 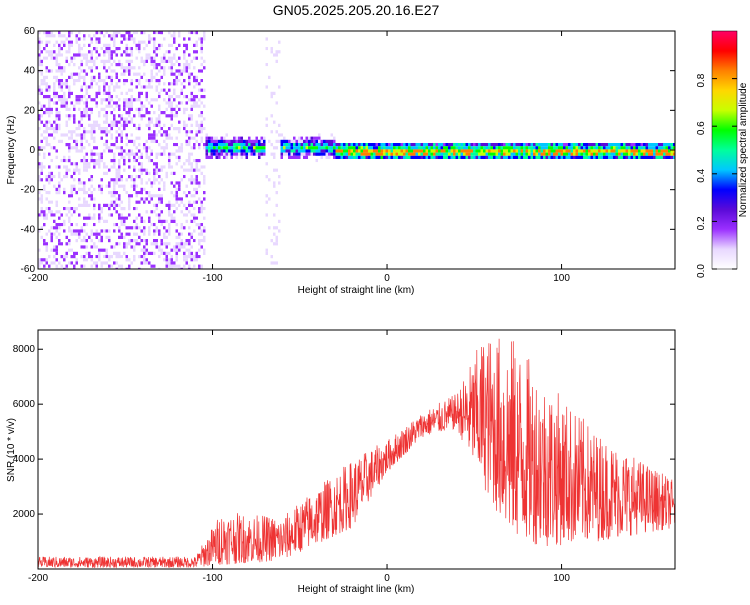 I want to click on y-tick-label: -40, so click(x=28, y=229).